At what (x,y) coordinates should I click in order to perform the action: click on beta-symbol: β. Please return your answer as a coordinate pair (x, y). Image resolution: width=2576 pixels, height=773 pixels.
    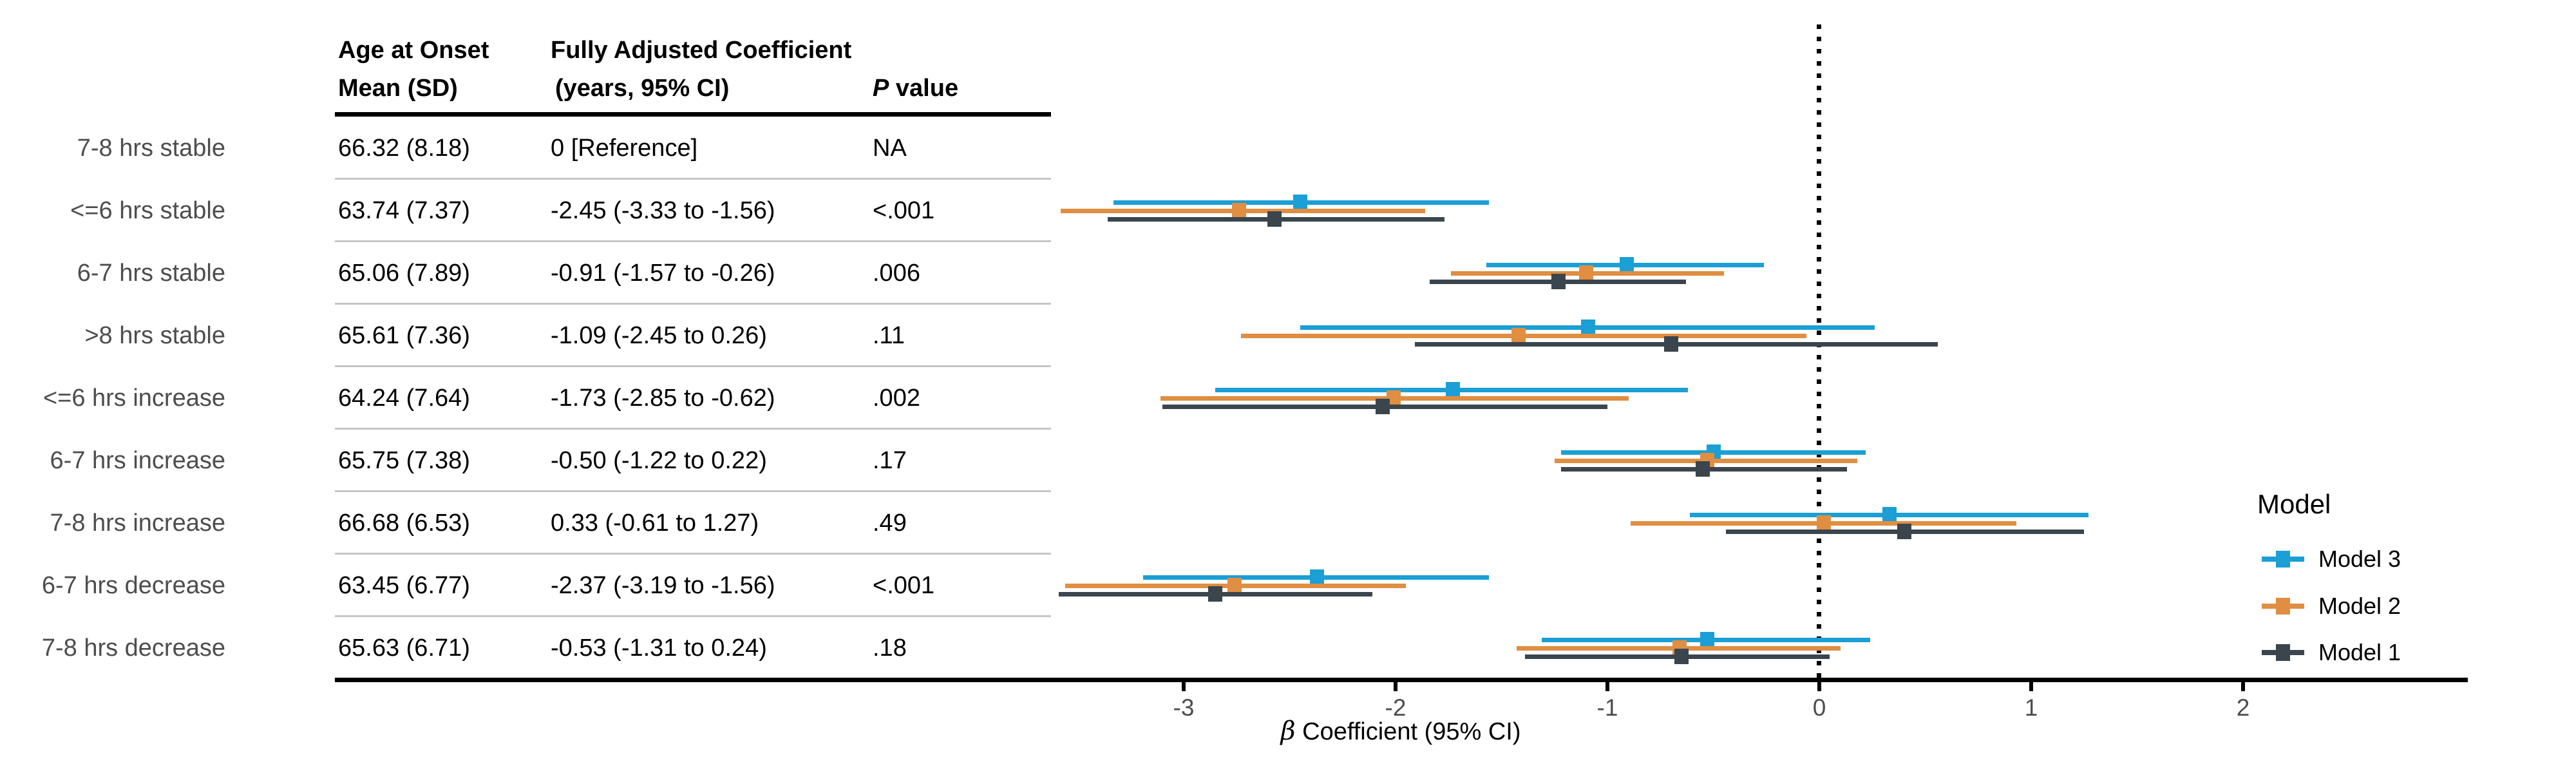
    Looking at the image, I should click on (1288, 731).